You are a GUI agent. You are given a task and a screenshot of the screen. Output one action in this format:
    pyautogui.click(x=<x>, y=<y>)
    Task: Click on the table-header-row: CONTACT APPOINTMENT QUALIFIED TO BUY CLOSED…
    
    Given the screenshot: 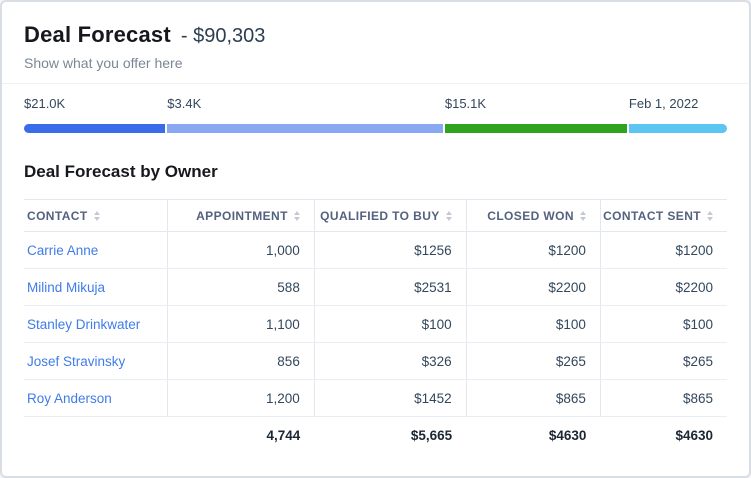 What is the action you would take?
    pyautogui.click(x=375, y=215)
    